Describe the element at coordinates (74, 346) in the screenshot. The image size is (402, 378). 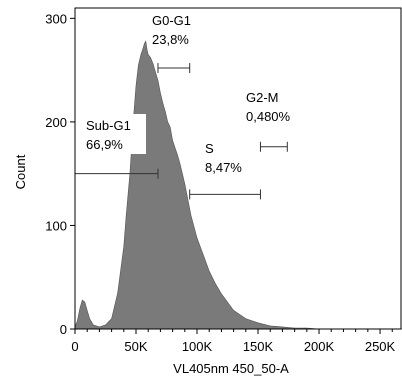
I see `x-tick-label: 0` at that location.